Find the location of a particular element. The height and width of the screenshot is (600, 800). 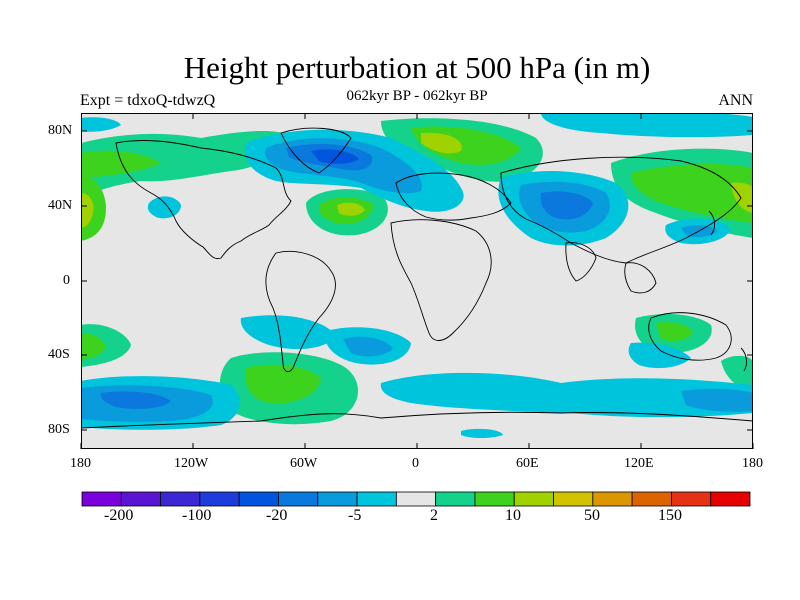

coastline-europe is located at coordinates (453, 196).